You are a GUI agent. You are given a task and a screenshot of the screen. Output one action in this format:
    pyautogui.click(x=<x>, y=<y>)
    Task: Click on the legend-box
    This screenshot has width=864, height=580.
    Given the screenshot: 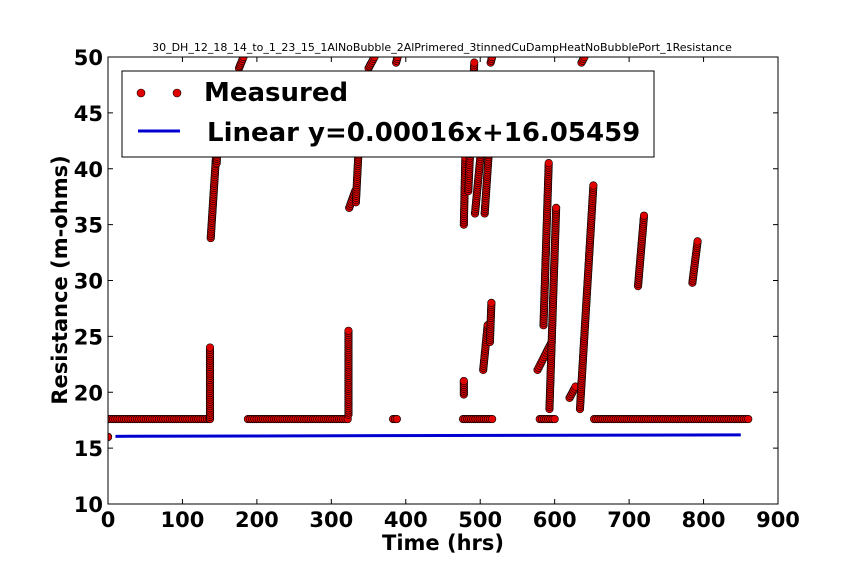 What is the action you would take?
    pyautogui.click(x=388, y=114)
    